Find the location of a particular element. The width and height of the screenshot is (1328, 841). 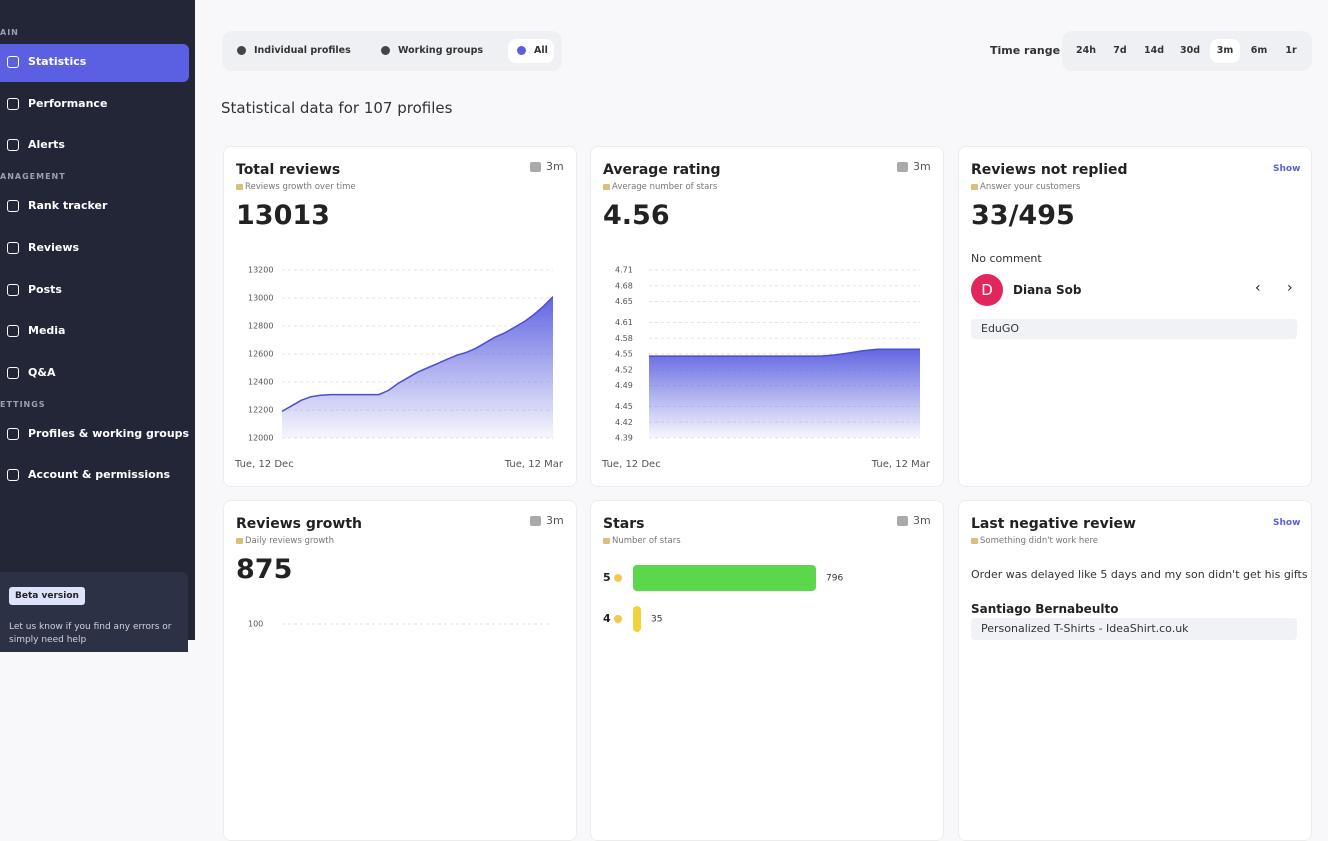

nav-item: Performance is located at coordinates (68, 103).